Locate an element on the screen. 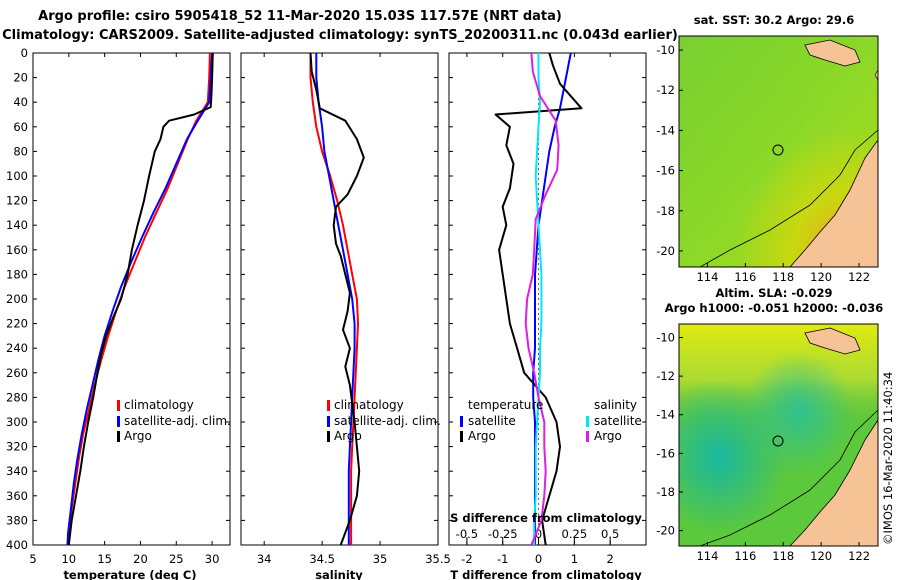 Image resolution: width=900 pixels, height=580 pixels. map-x-tick-label: 116 is located at coordinates (745, 277).